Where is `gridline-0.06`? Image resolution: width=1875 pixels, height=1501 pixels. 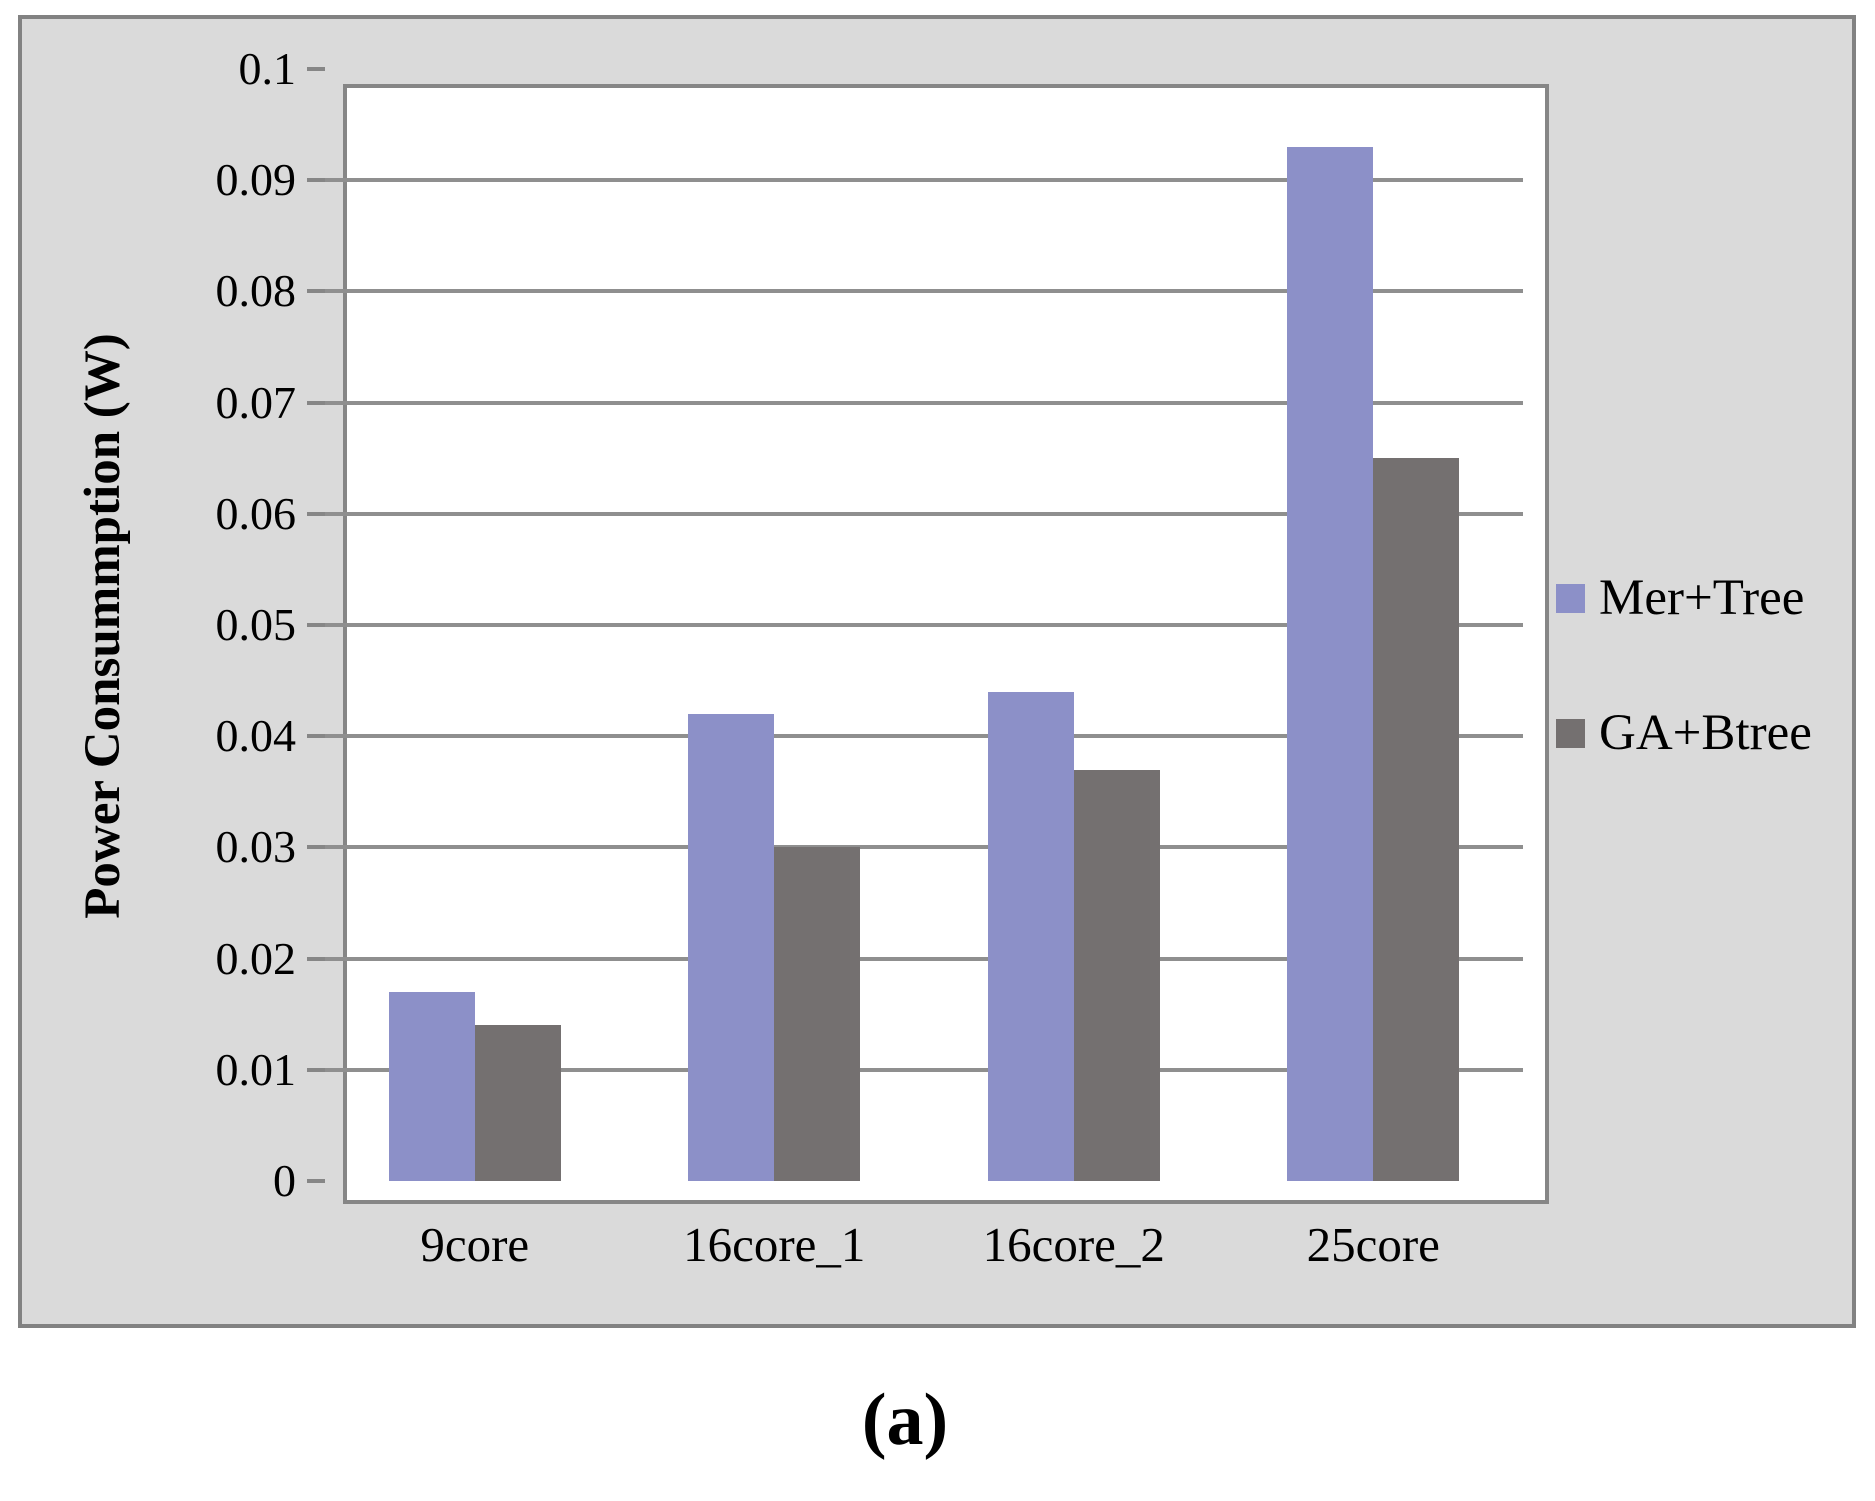
gridline-0.06 is located at coordinates (924, 513).